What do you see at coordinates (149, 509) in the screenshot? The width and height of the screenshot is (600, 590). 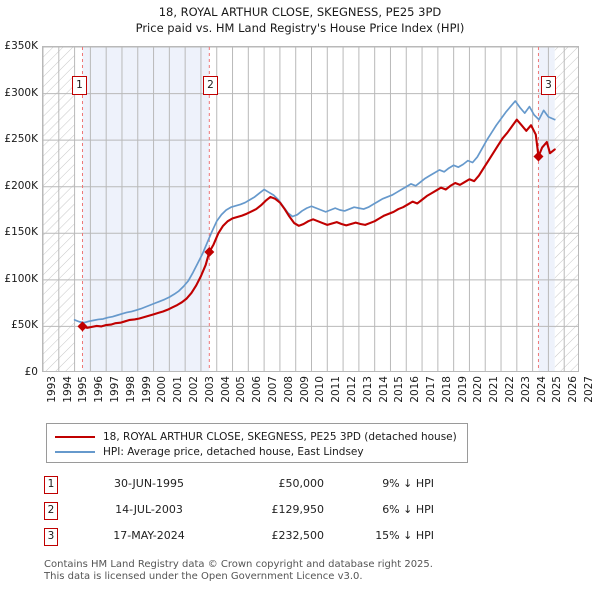 I see `transaction-date: 14-JUL-2003` at bounding box center [149, 509].